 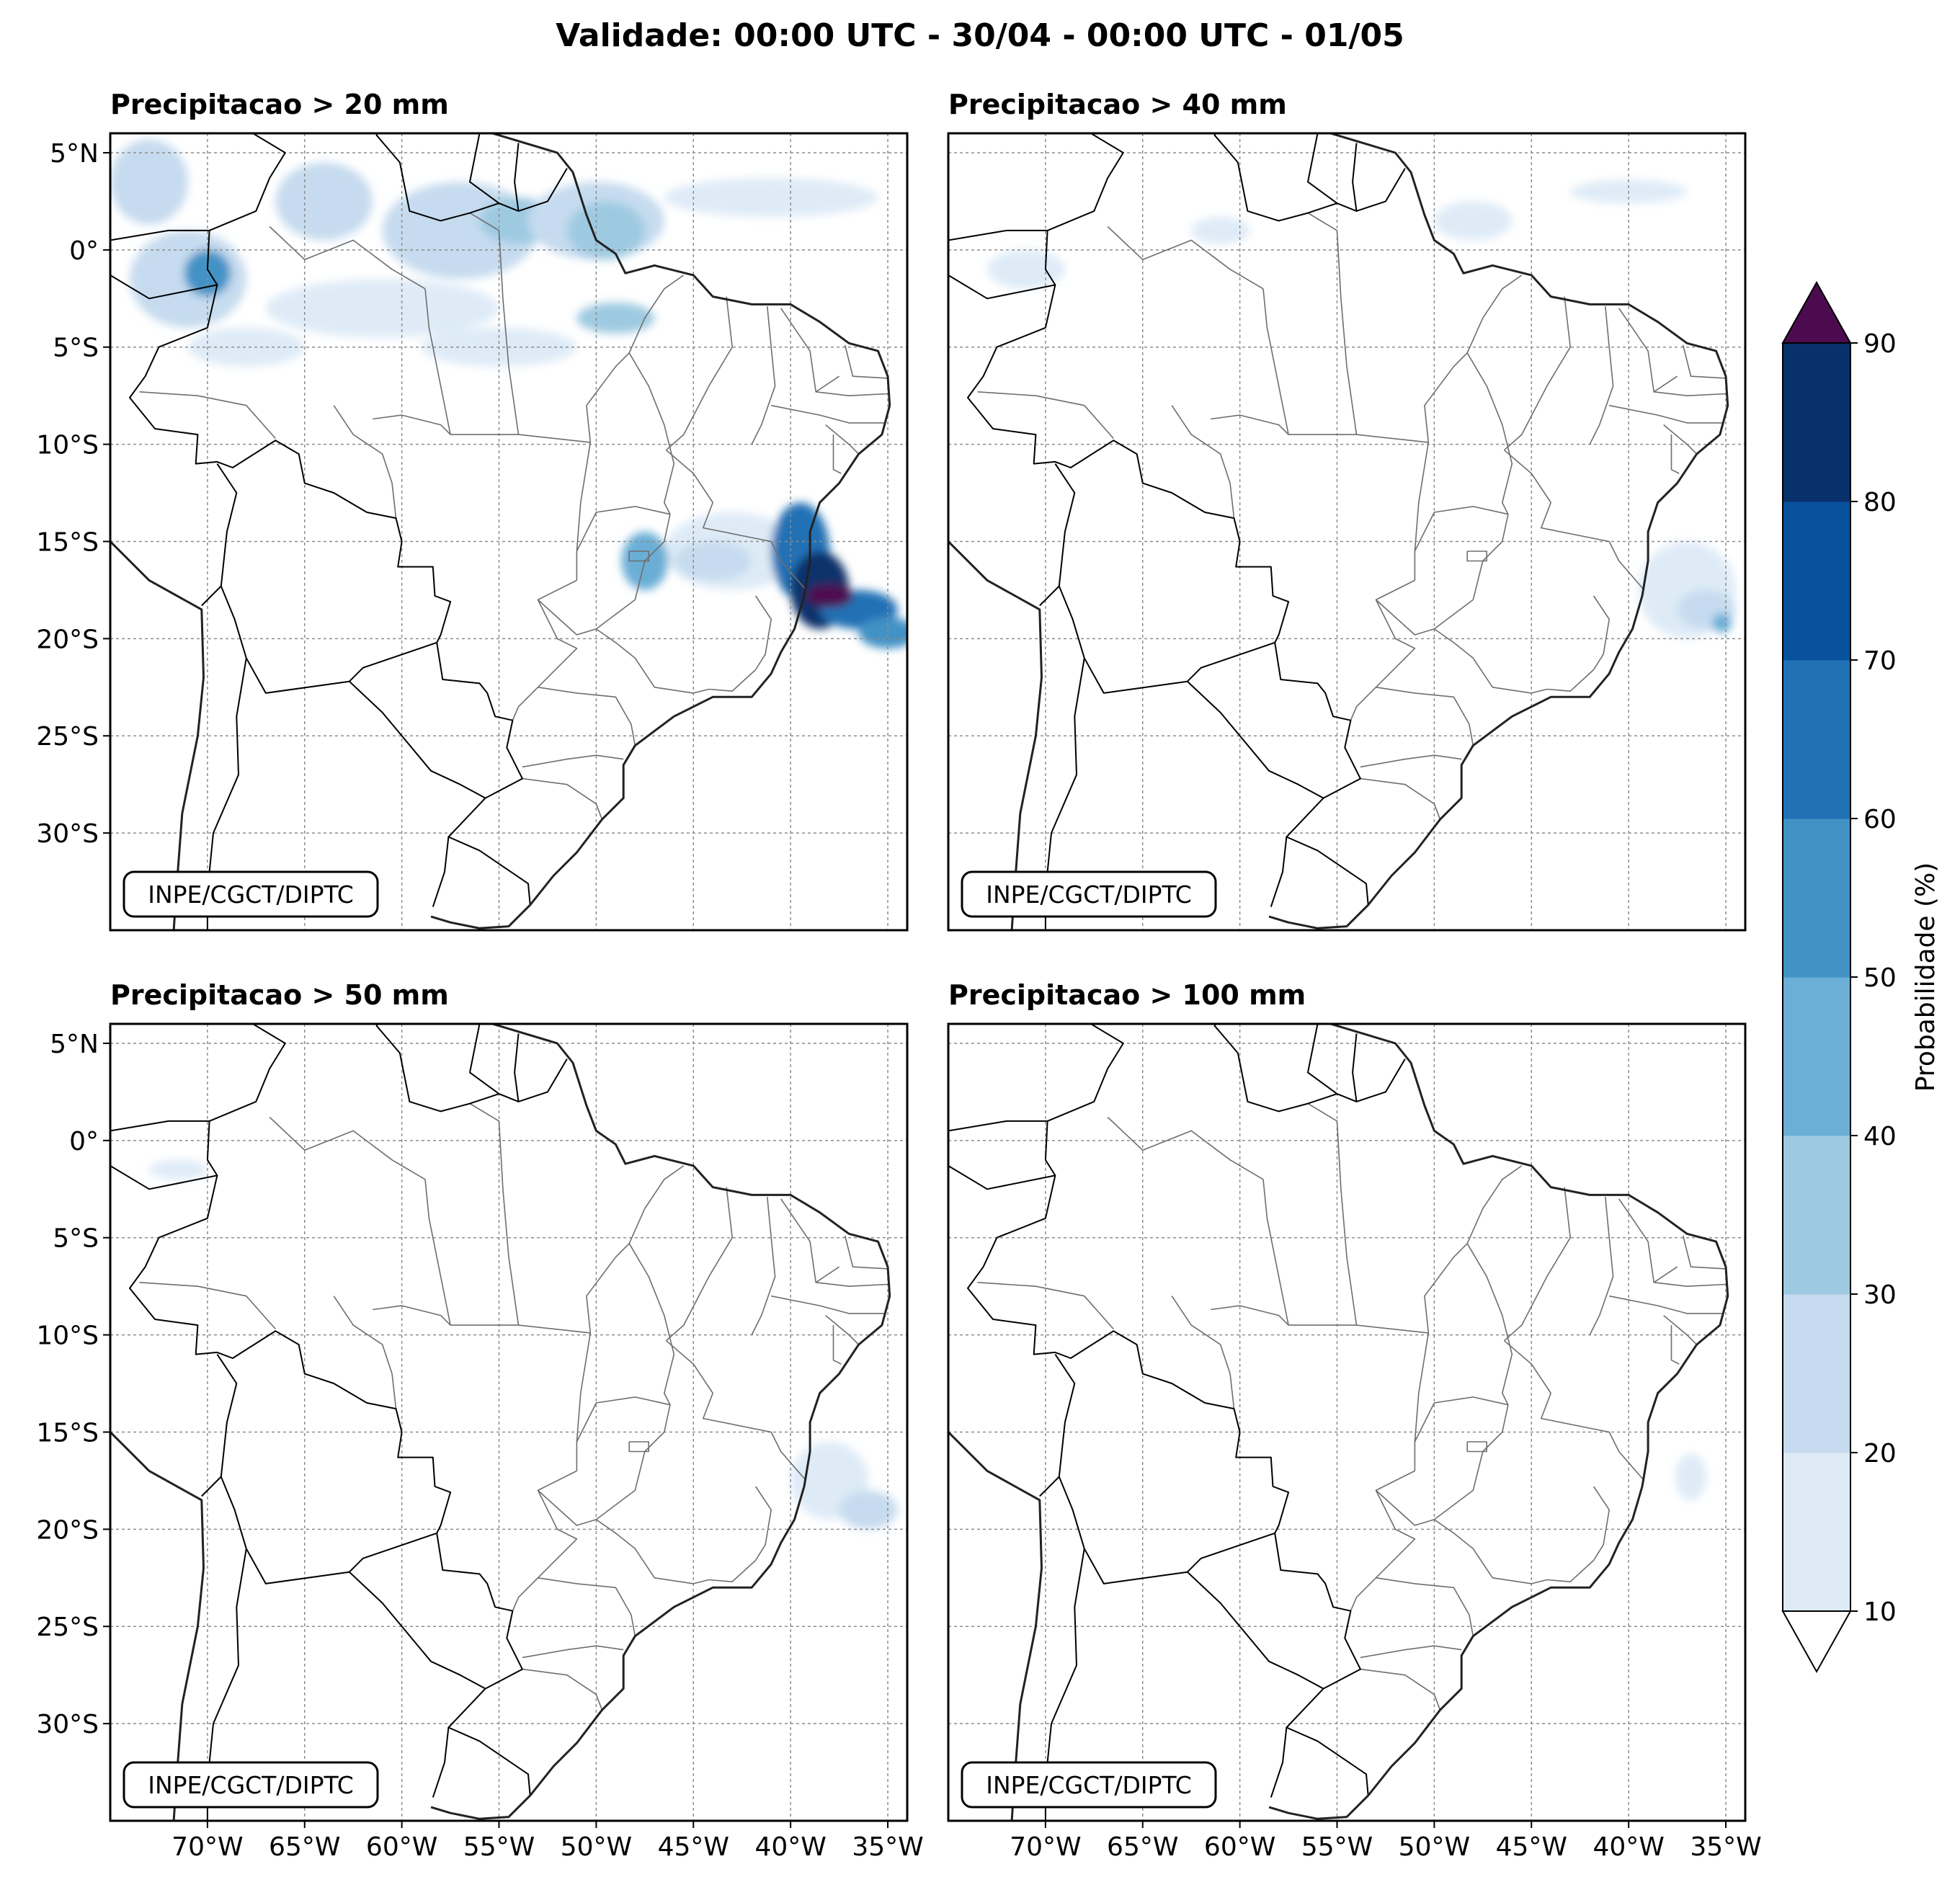 I want to click on lon-tick-label: 55°W, so click(x=499, y=1847).